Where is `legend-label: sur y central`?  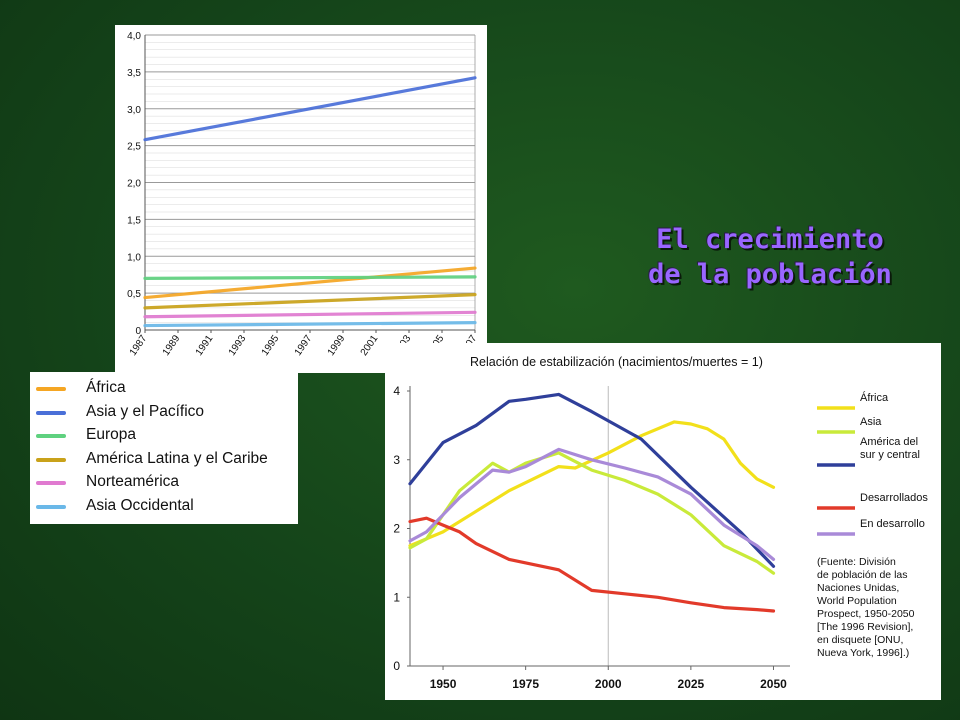 legend-label: sur y central is located at coordinates (890, 455).